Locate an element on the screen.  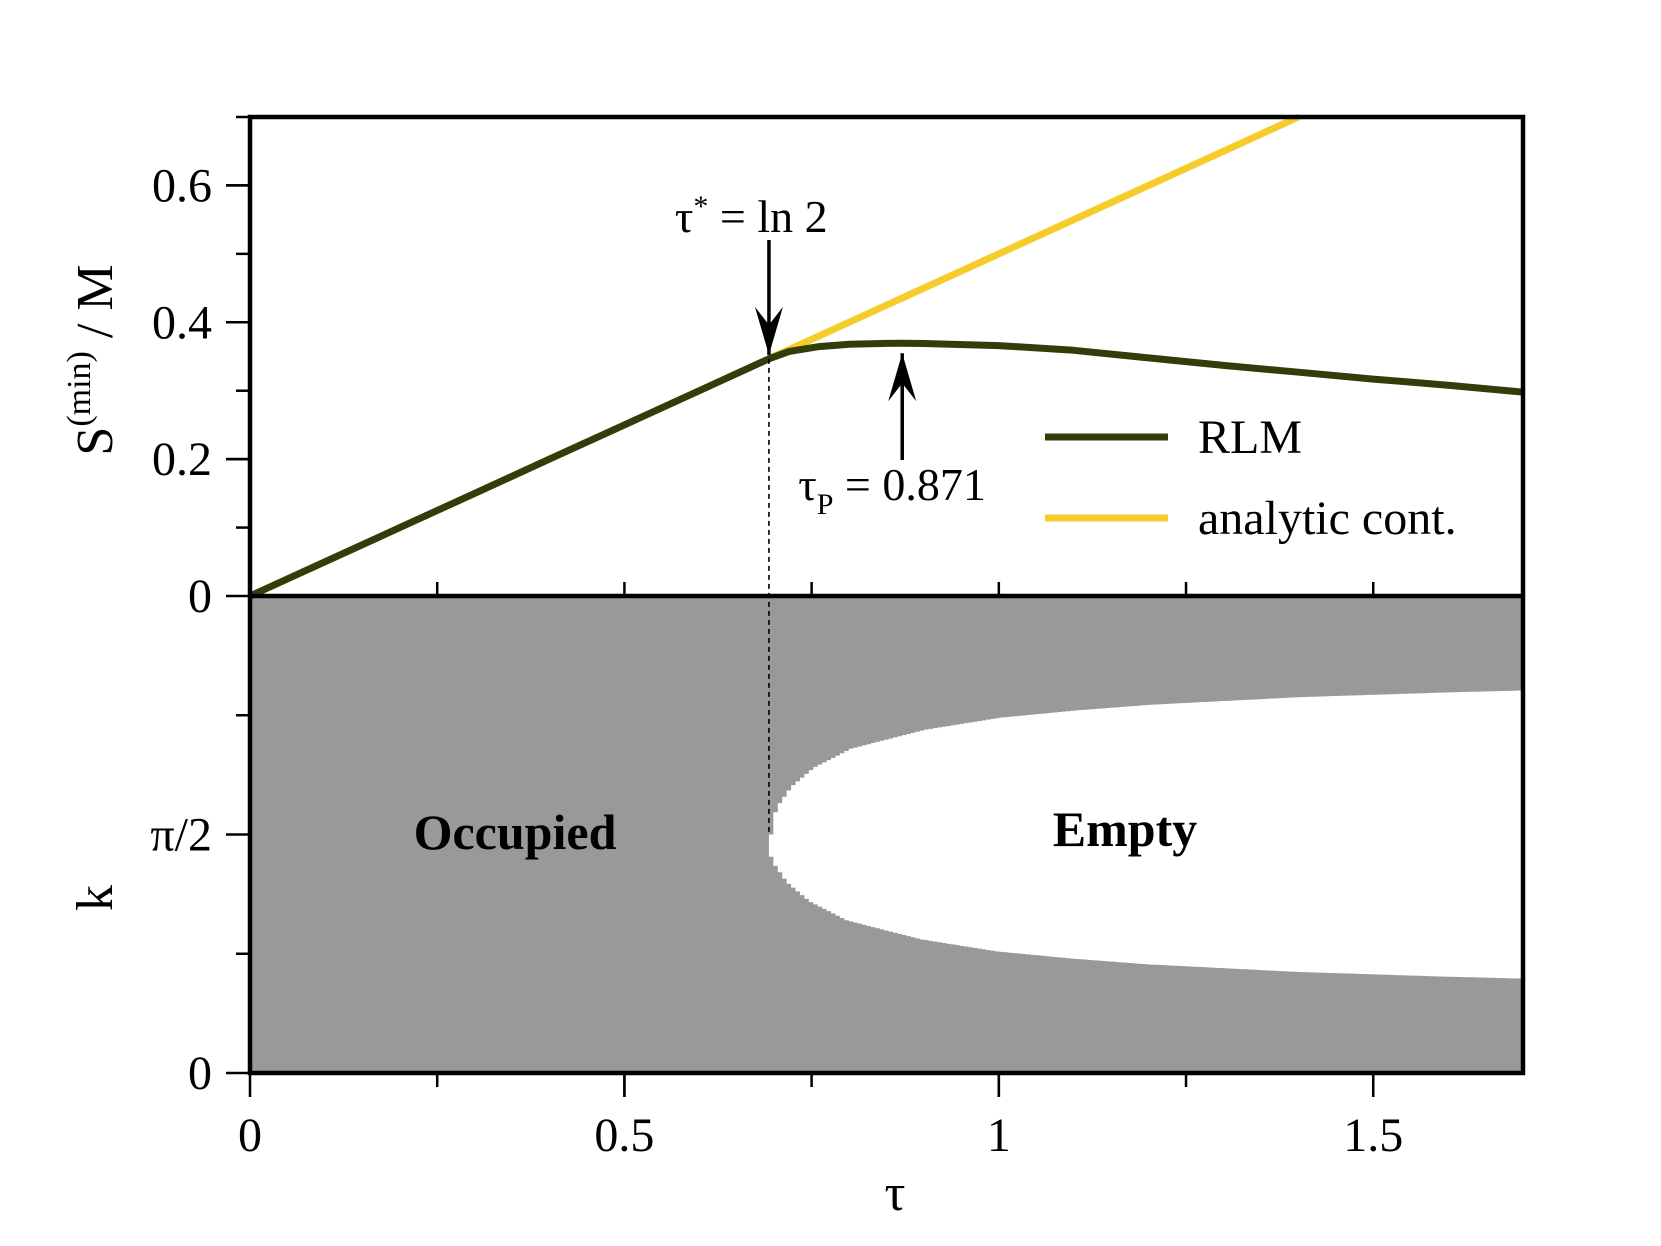
region-label-empty: Empty is located at coordinates (1125, 829).